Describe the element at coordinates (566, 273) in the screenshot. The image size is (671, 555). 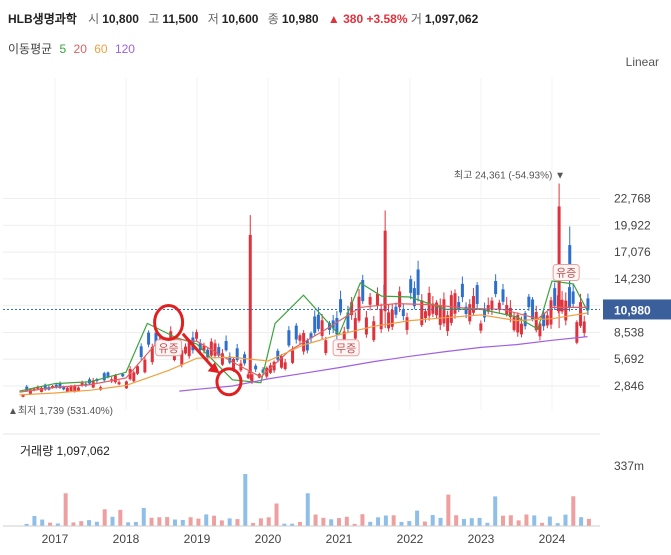
I see `annotation-label: 유증` at that location.